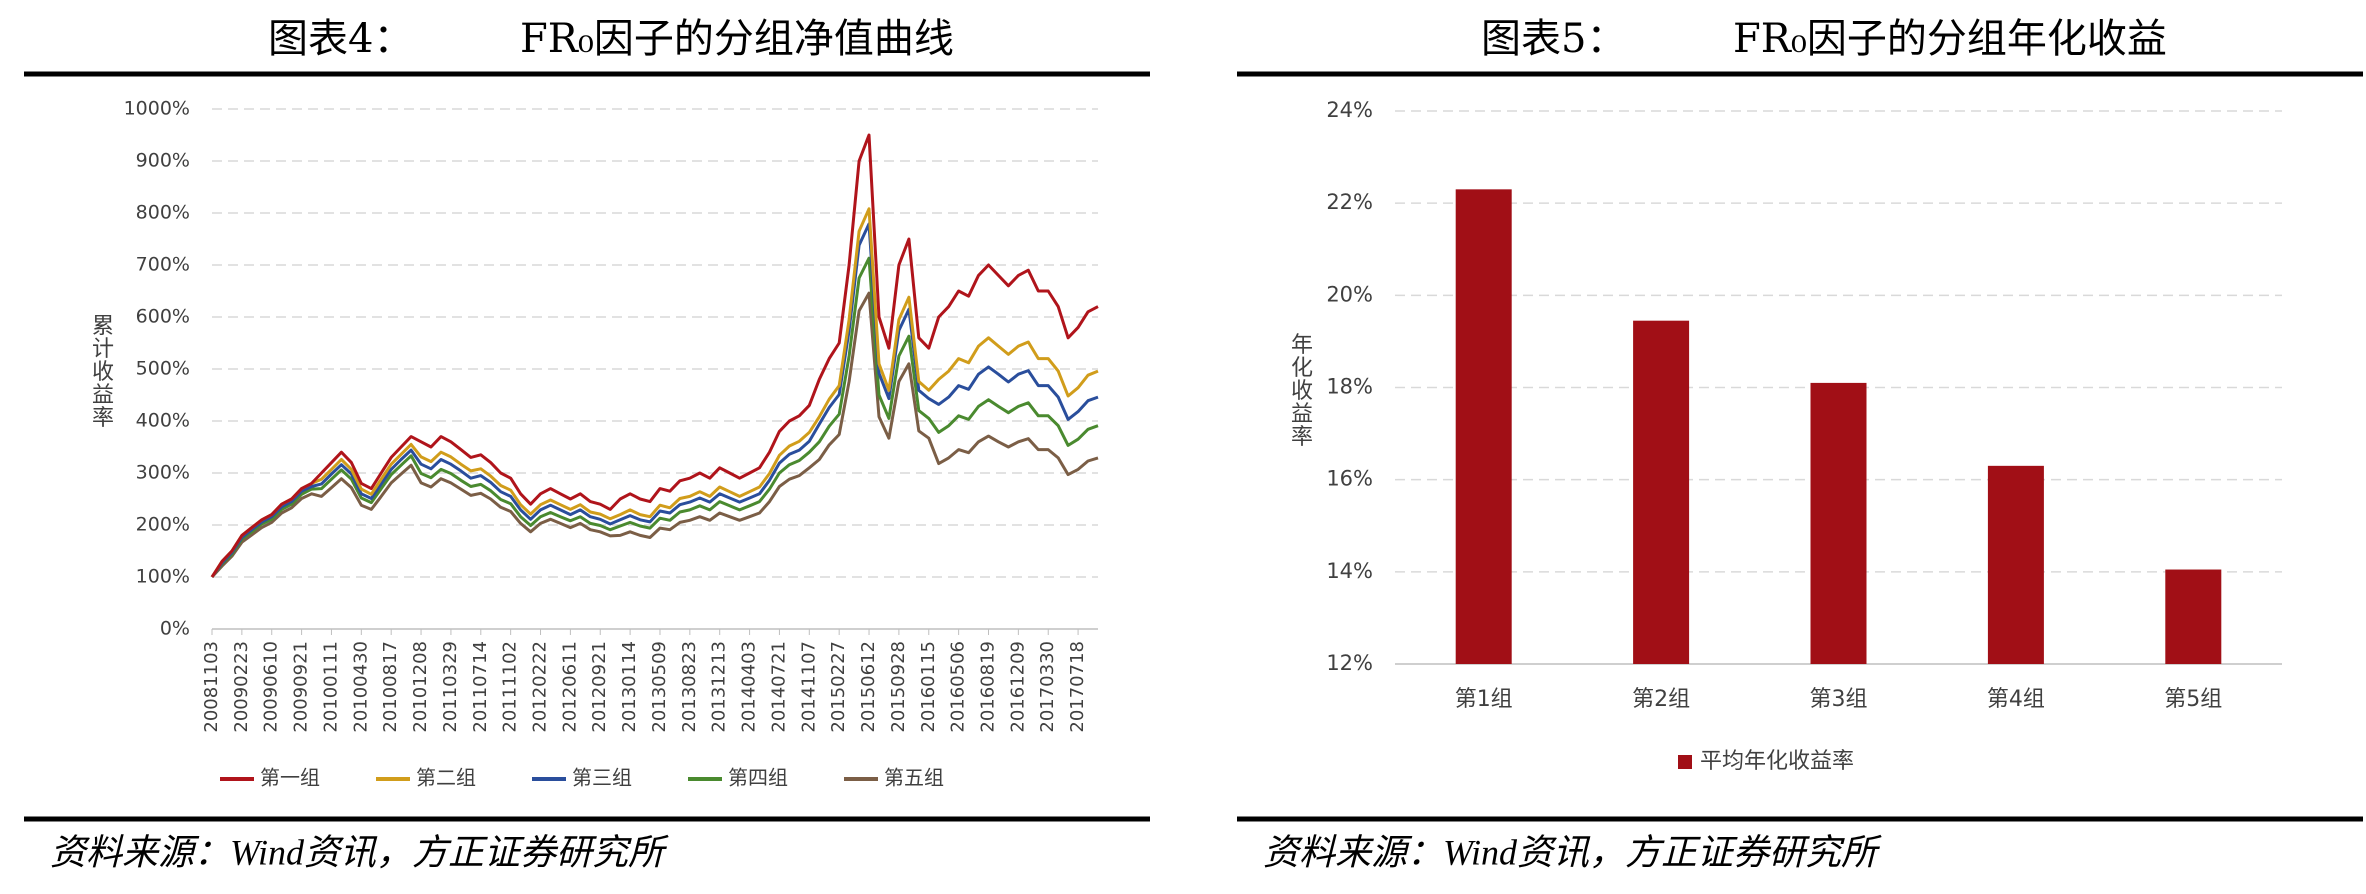 Image resolution: width=2366 pixels, height=894 pixels. What do you see at coordinates (301, 687) in the screenshot?
I see `x-tick-label: 20090921` at bounding box center [301, 687].